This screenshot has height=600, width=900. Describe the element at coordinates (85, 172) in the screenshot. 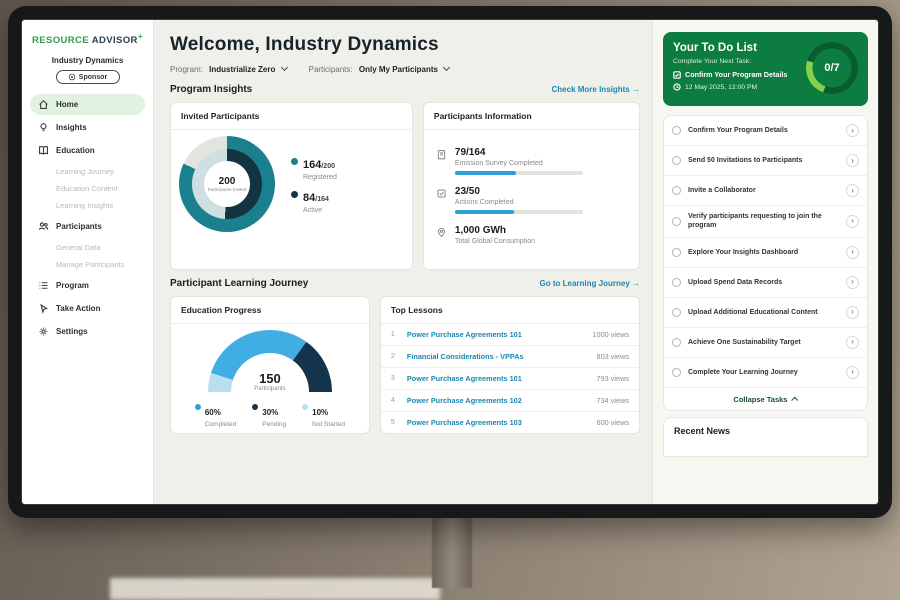

I see `sidebar-item-learning-journey: Learning Journey` at that location.